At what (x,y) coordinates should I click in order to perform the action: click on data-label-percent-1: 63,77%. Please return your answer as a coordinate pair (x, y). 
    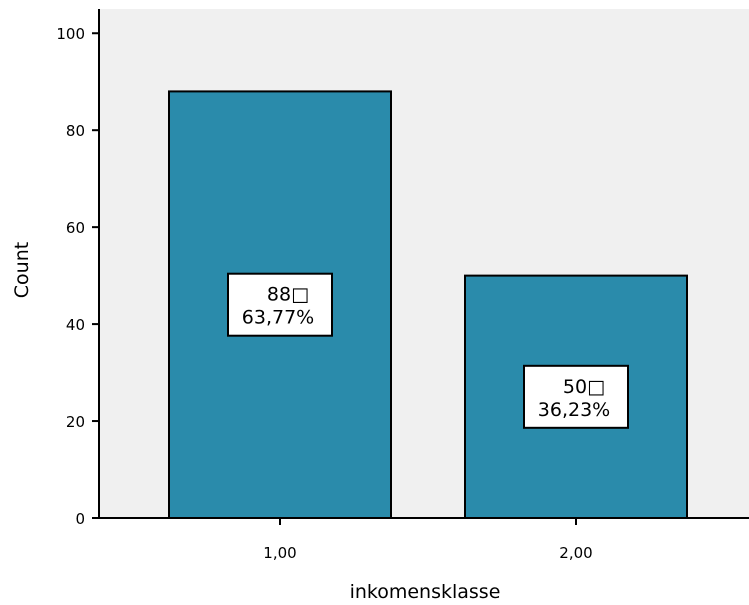
    Looking at the image, I should click on (278, 318).